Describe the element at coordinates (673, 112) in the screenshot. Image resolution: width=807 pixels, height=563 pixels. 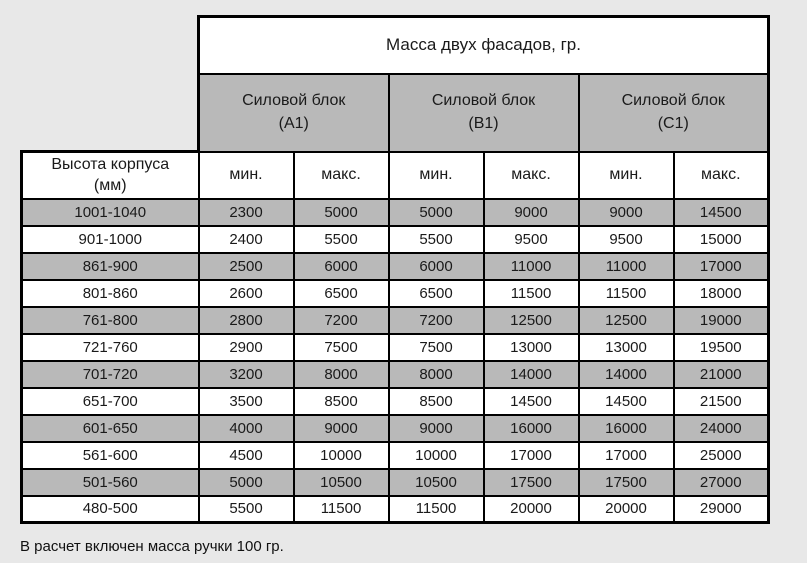
I see `column-group-c1: Силовой блок (С1)` at that location.